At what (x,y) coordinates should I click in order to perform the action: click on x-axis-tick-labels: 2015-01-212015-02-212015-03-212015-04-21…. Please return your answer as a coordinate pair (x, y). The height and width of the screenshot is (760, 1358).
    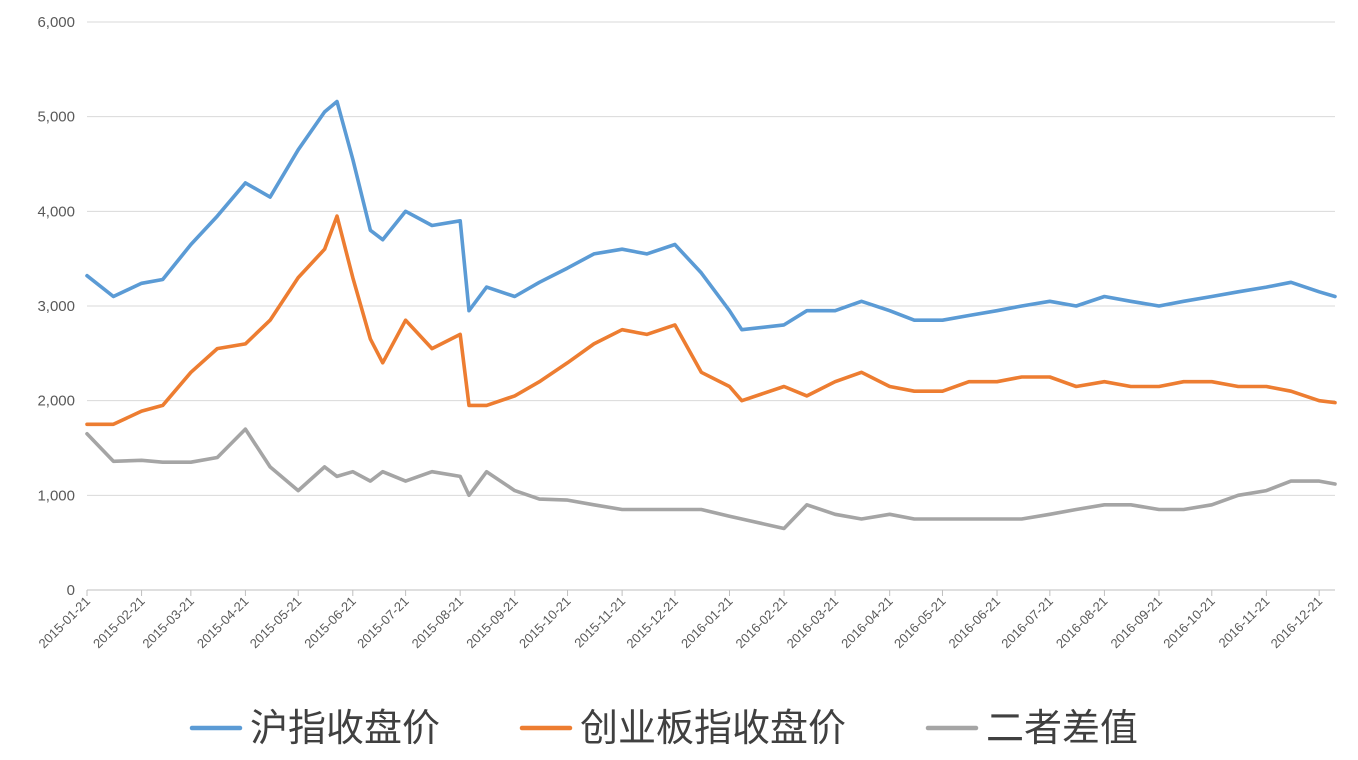
    Looking at the image, I should click on (680, 623).